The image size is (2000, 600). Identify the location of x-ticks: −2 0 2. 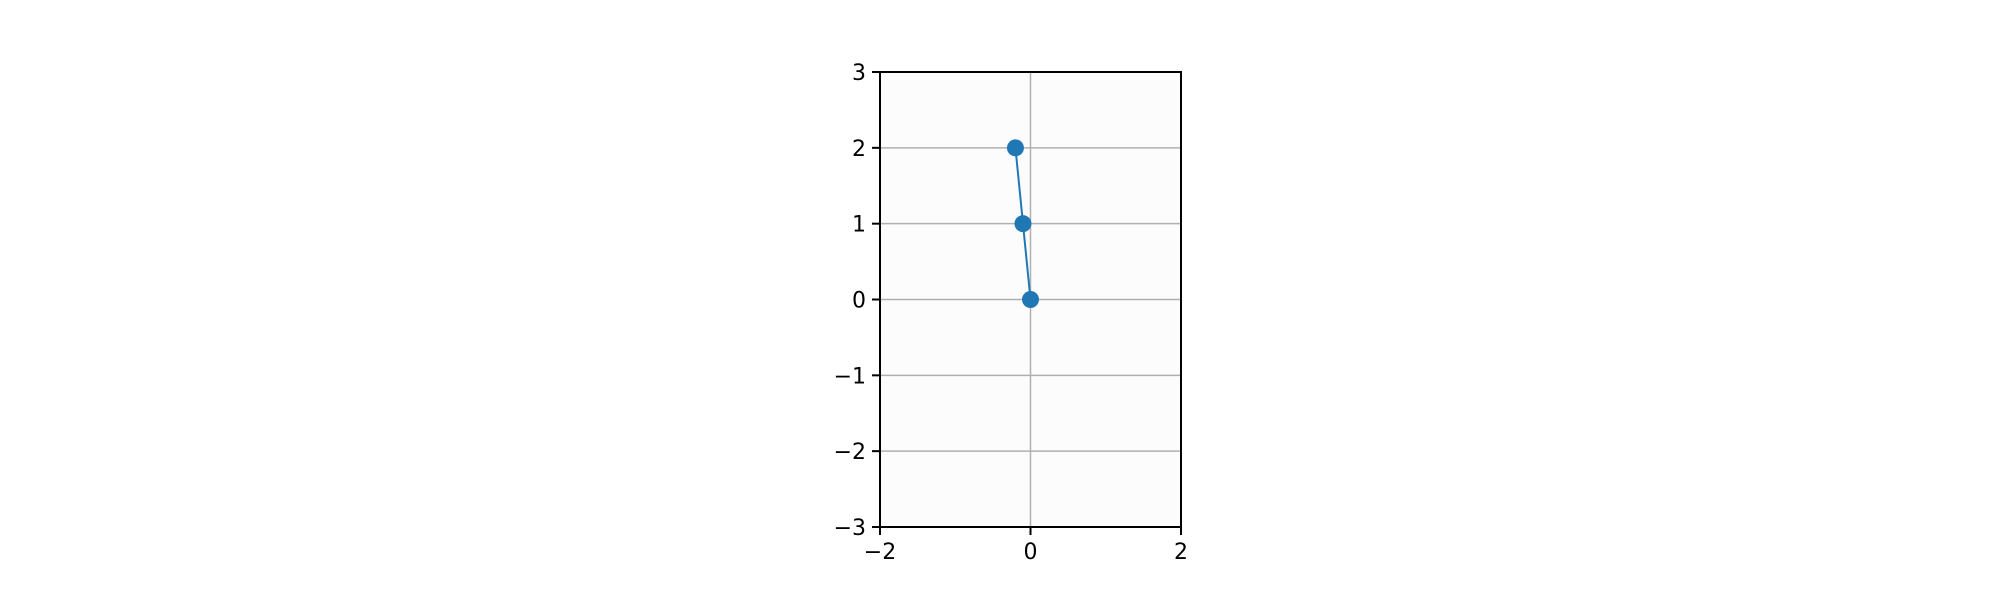
(1026, 546).